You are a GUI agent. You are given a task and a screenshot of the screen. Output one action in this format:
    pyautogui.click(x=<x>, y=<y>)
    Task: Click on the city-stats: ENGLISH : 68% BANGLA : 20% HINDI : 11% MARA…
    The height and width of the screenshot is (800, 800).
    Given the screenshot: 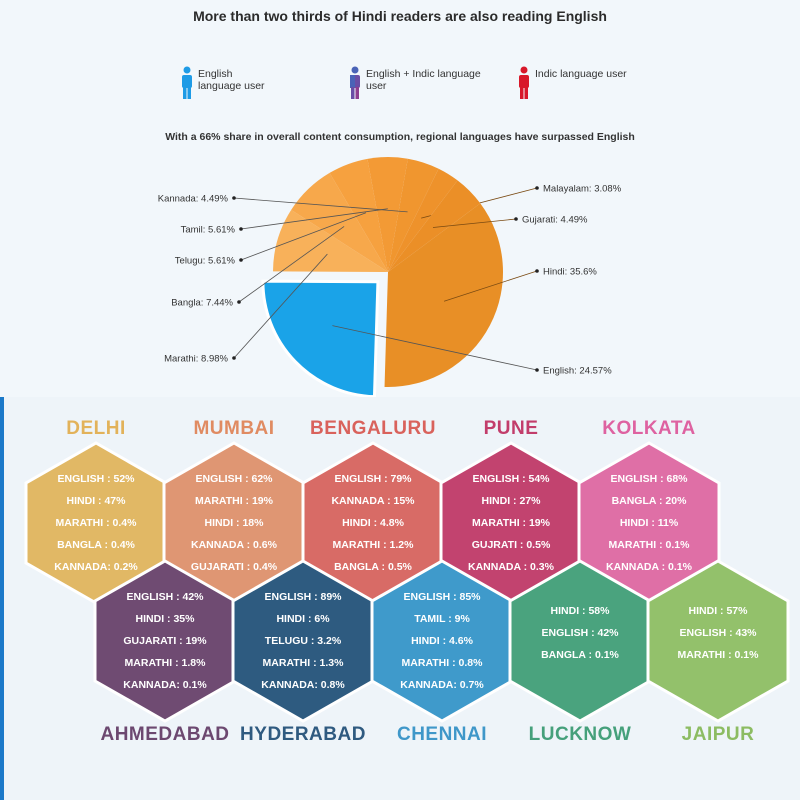 What is the action you would take?
    pyautogui.click(x=649, y=523)
    